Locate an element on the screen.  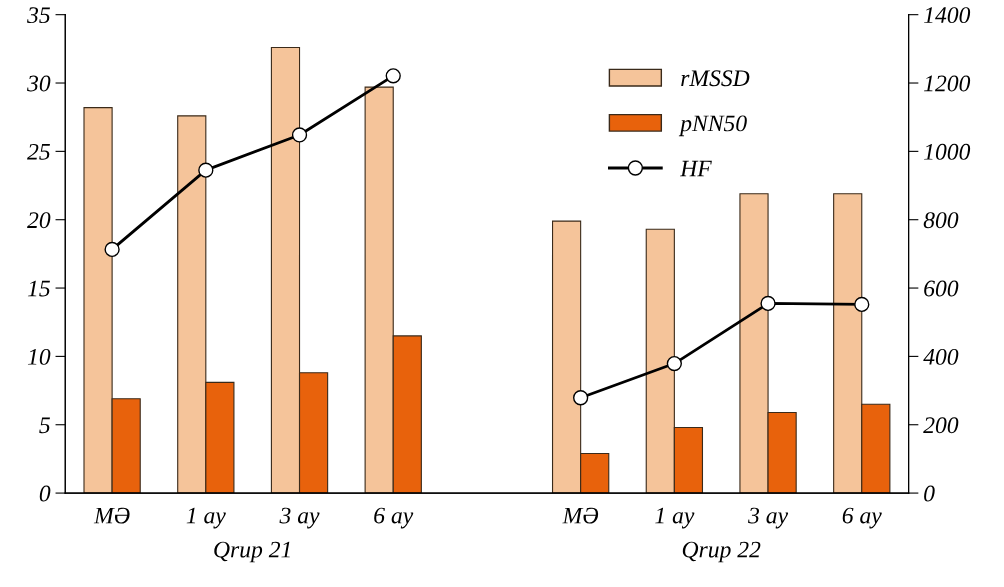
y2-tick-label: 1200 is located at coordinates (947, 83).